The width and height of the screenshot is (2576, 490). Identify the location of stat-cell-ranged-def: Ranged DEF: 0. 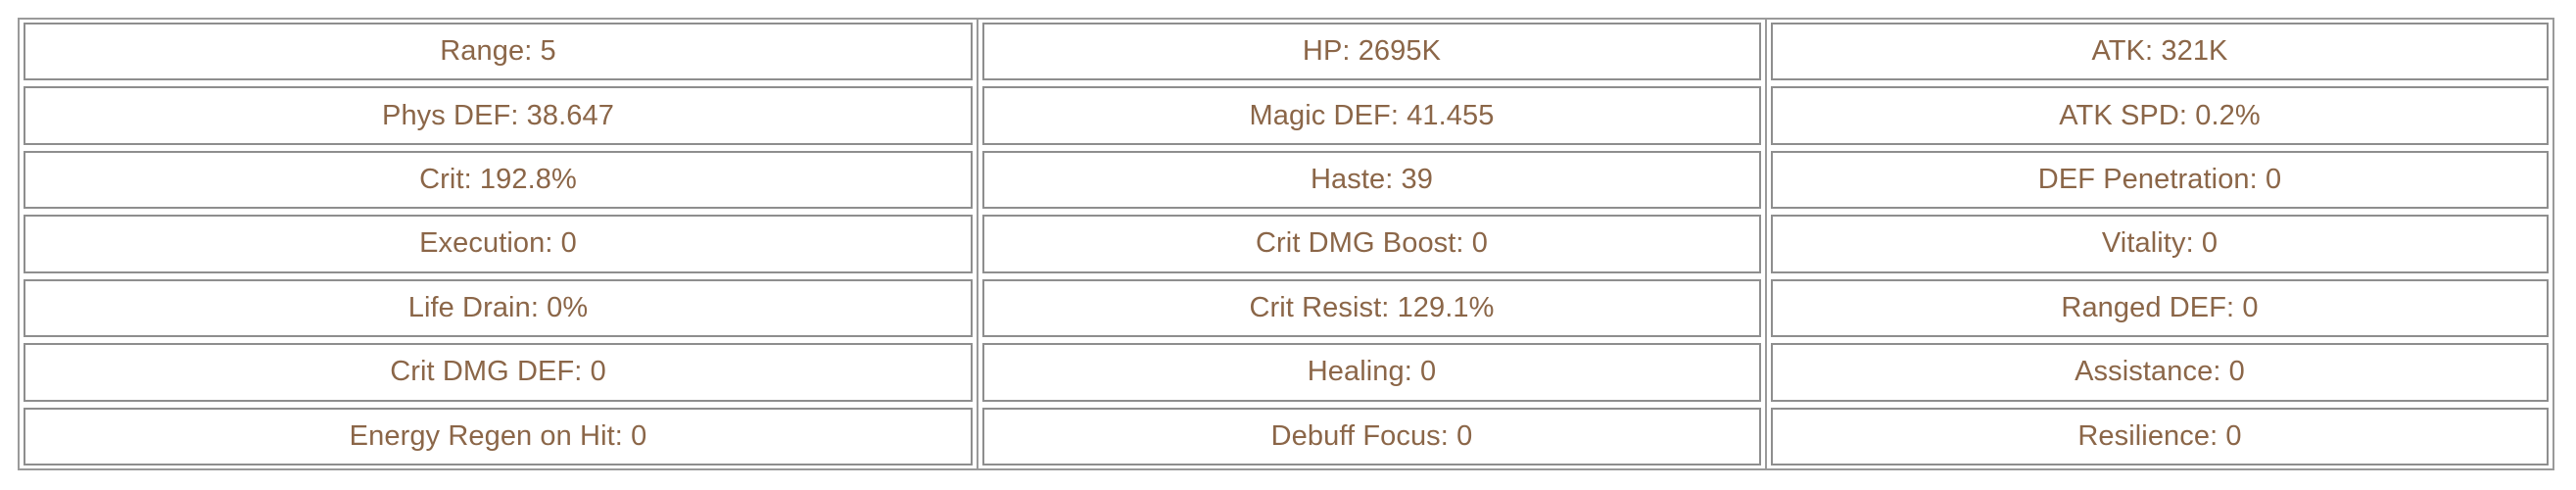
(2160, 308).